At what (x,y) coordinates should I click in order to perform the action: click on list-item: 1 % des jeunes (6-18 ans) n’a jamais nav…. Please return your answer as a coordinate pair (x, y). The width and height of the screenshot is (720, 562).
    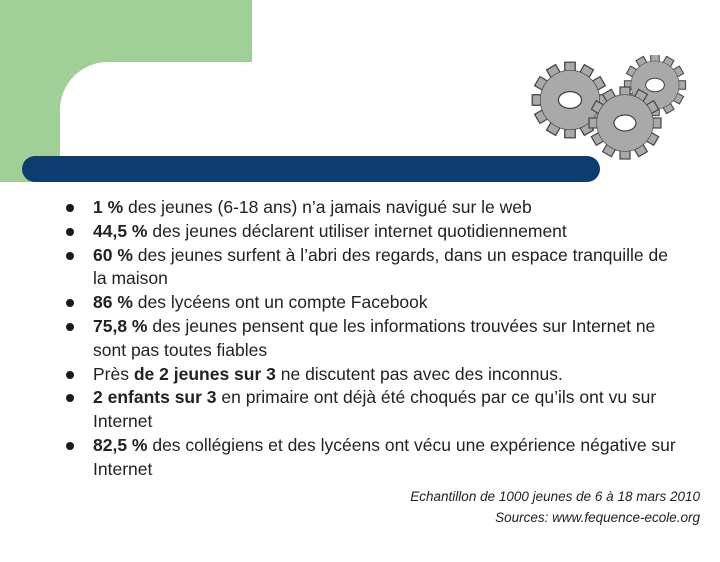
    Looking at the image, I should click on (376, 208).